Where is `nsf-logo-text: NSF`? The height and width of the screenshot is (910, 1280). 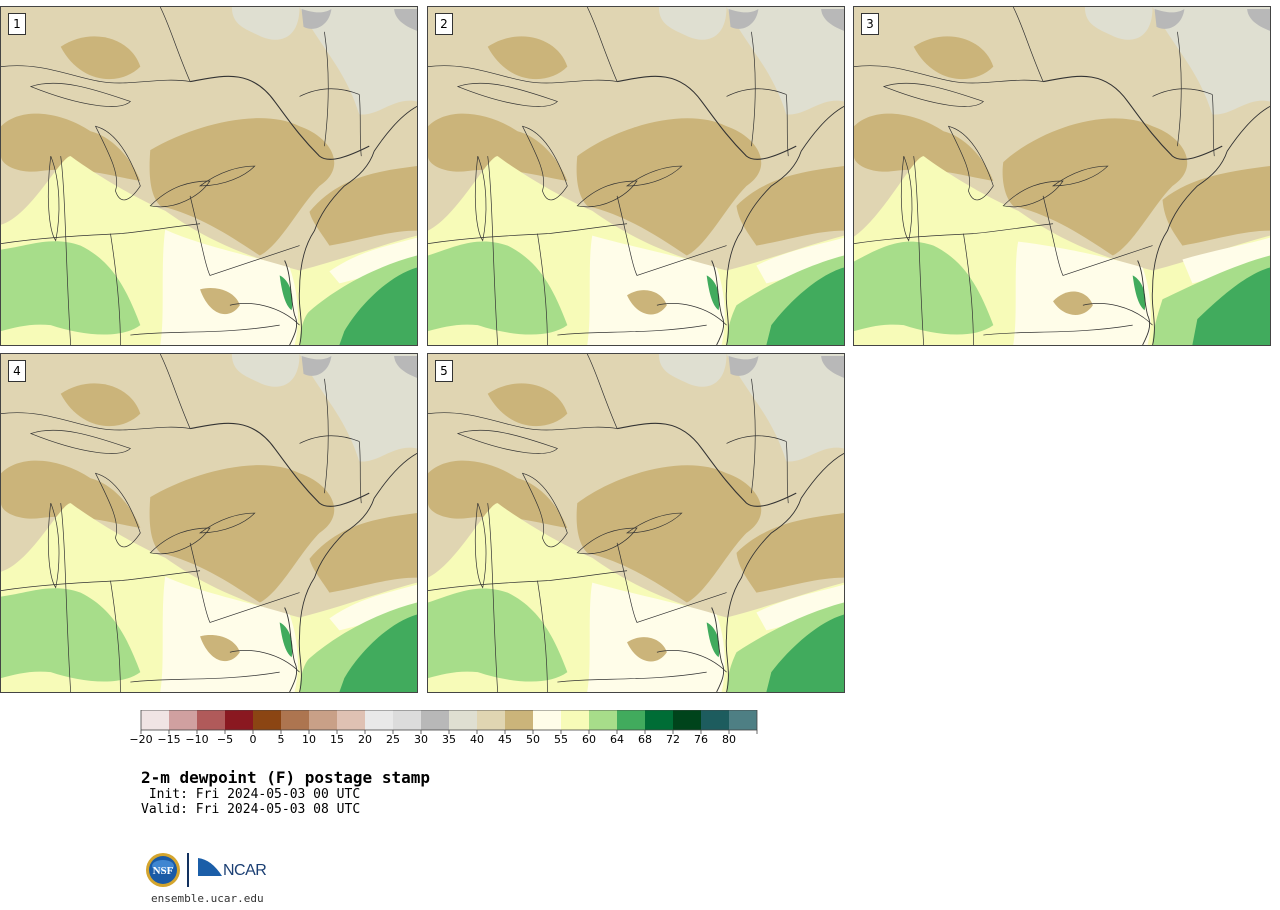
nsf-logo-text: NSF is located at coordinates (163, 871).